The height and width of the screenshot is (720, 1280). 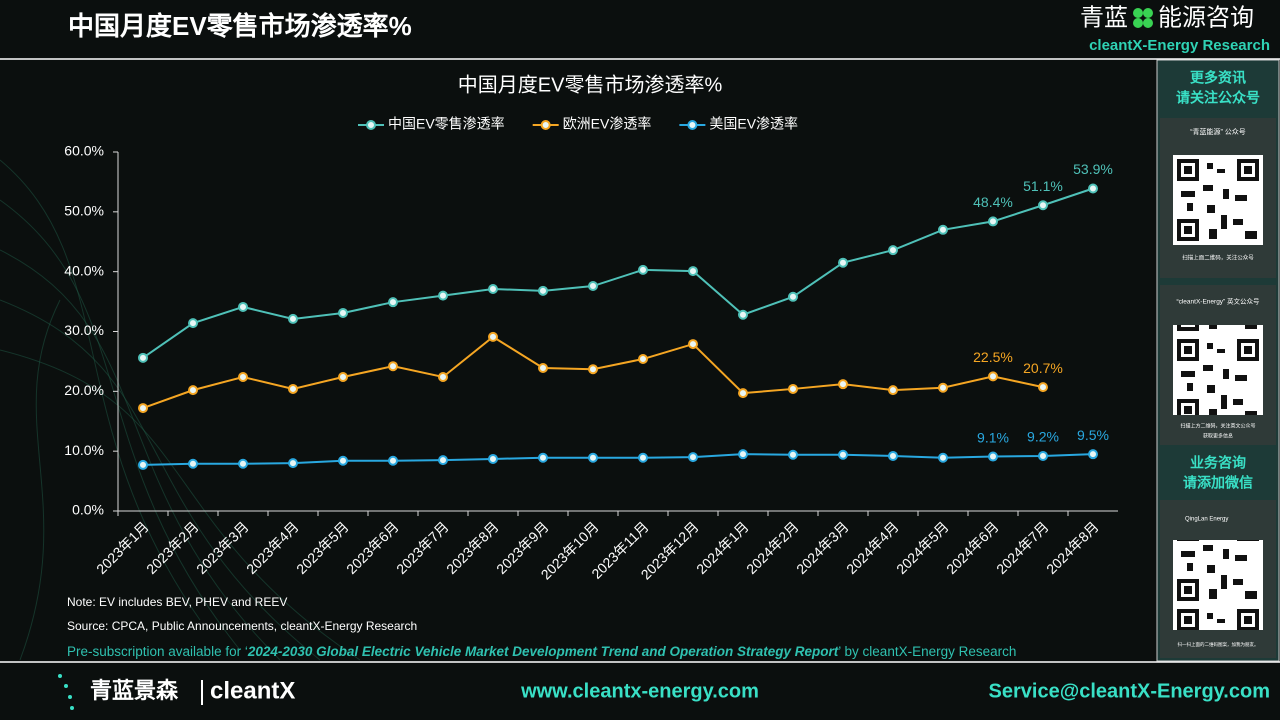 What do you see at coordinates (1218, 131) in the screenshot?
I see `qr-title: “青蓝能源” 公众号` at bounding box center [1218, 131].